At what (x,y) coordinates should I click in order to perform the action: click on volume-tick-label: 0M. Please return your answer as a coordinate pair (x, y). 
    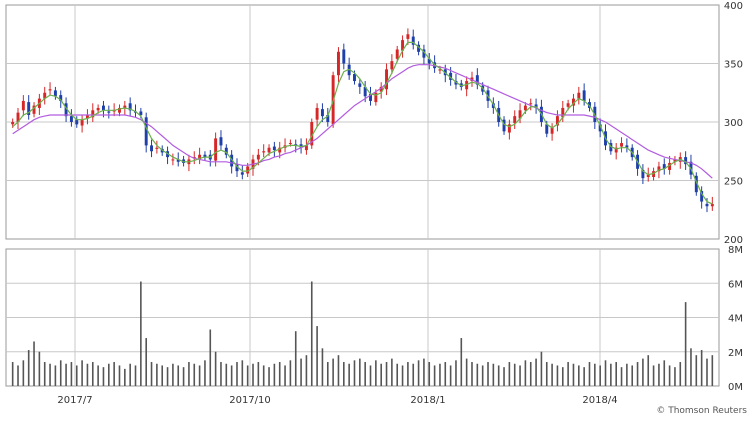
    Looking at the image, I should click on (735, 387).